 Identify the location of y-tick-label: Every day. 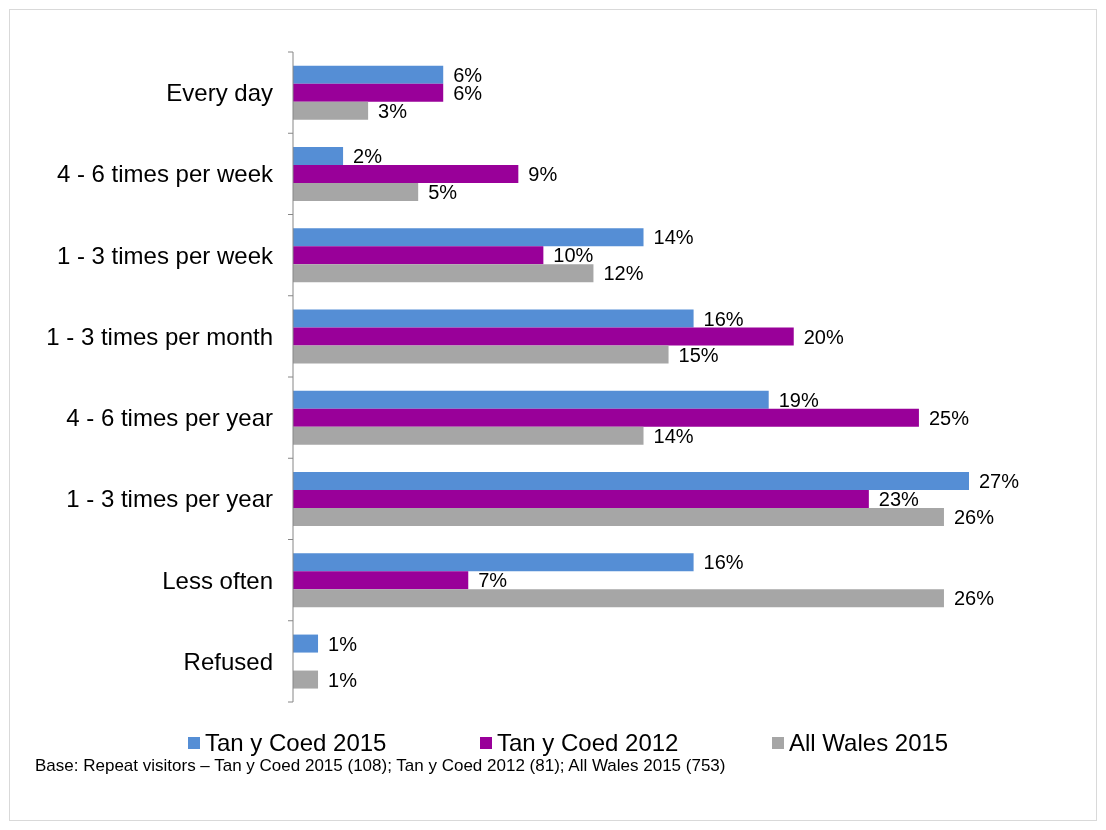
(219, 93).